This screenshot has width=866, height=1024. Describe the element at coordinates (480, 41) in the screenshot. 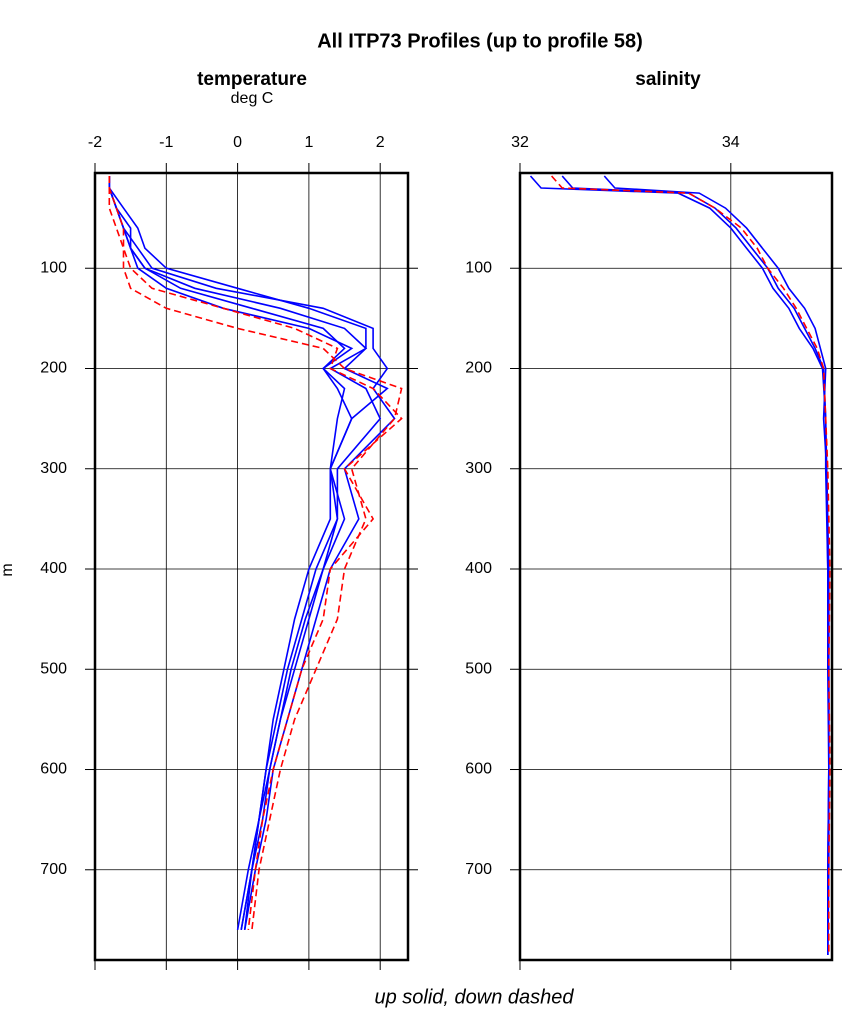

I see `figure-title: All ITP73 Profiles (up to profile 58)` at that location.